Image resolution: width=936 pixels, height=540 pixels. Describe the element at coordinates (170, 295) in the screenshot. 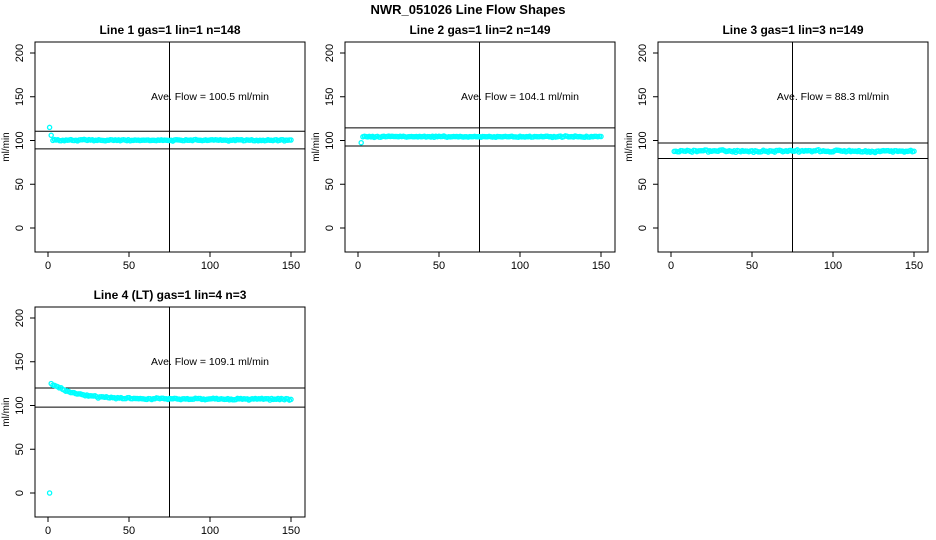

I see `panel-title: Line 4 (LT) gas=1 lin=4 n=3` at that location.